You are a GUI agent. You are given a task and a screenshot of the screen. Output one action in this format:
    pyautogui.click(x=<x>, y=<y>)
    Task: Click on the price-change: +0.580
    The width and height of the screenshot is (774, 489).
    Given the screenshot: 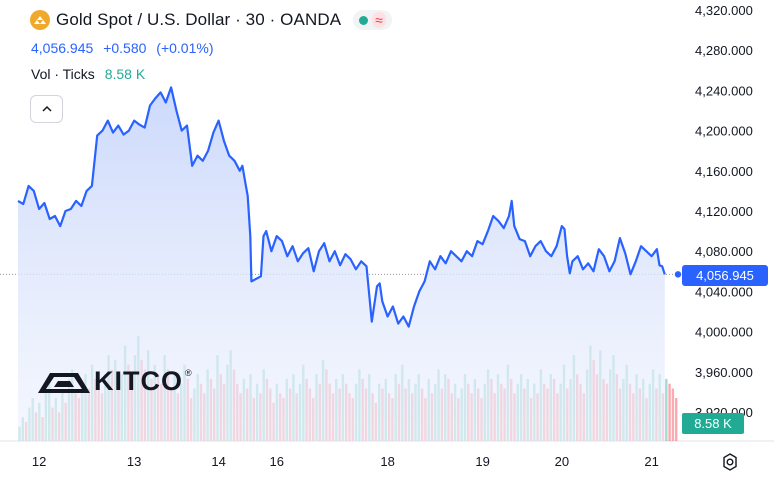 What is the action you would take?
    pyautogui.click(x=125, y=48)
    